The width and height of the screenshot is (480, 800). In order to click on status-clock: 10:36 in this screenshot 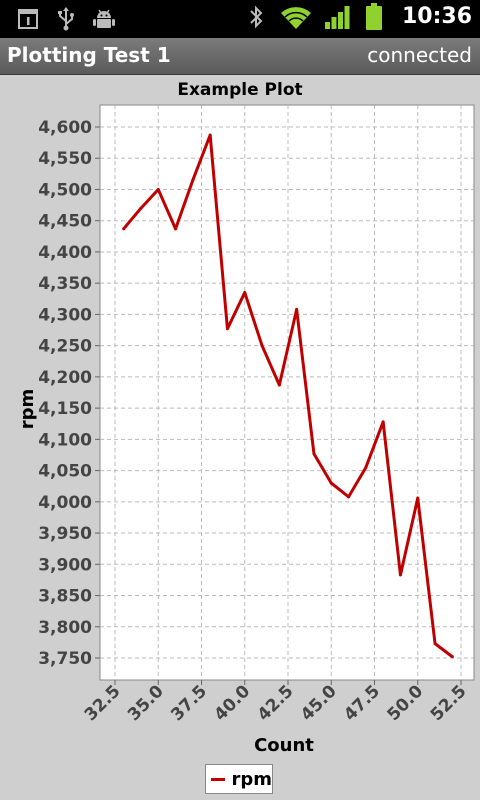, I will do `click(436, 16)`.